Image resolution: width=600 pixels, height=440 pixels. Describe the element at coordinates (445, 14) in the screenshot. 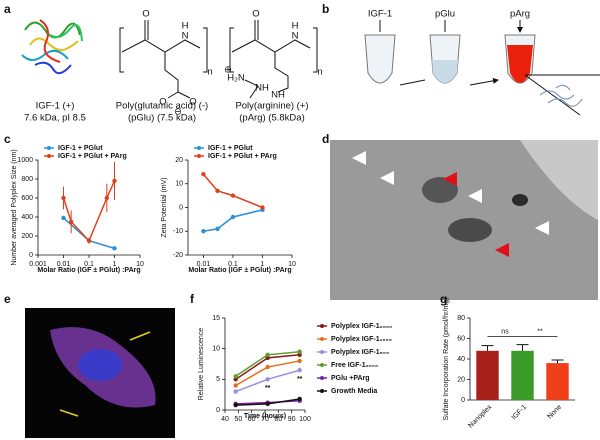

I see `tube-label: pGlu` at that location.